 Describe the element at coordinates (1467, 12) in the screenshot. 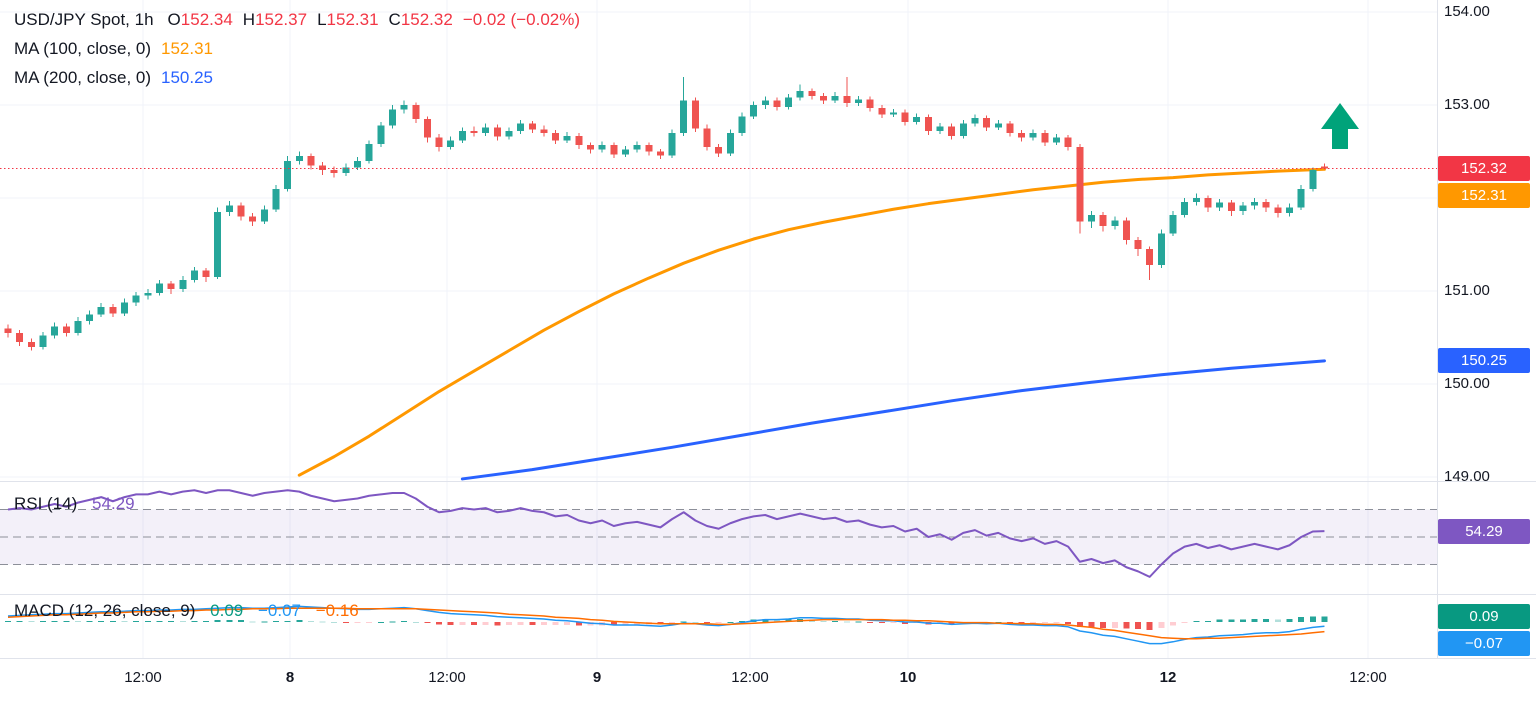

I see `price-axis-label: 154.00` at that location.